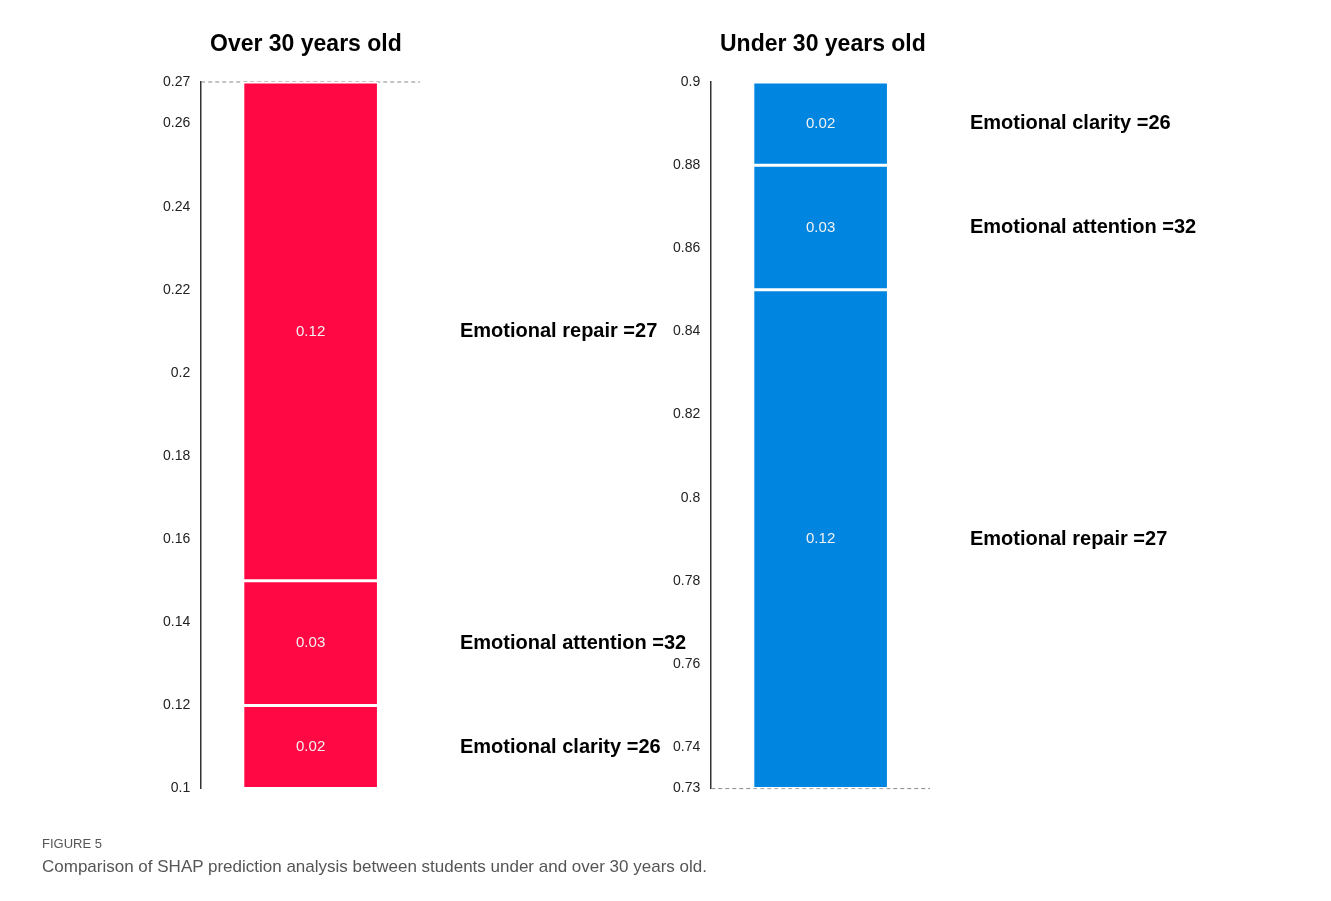  Describe the element at coordinates (687, 579) in the screenshot. I see `y-tick-label: 0.78` at that location.